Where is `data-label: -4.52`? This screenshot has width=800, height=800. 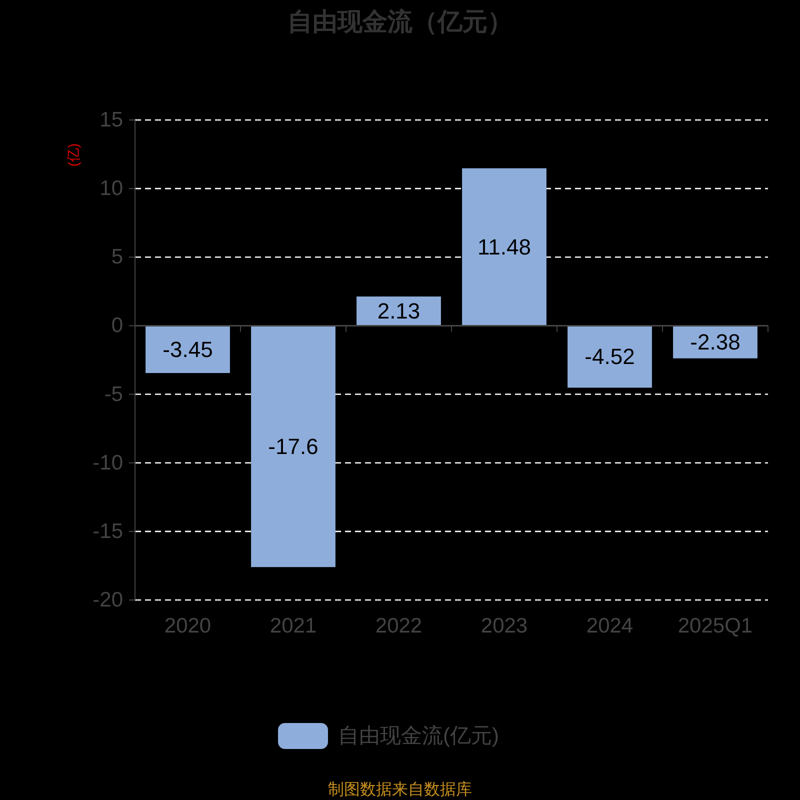 data-label: -4.52 is located at coordinates (609, 357).